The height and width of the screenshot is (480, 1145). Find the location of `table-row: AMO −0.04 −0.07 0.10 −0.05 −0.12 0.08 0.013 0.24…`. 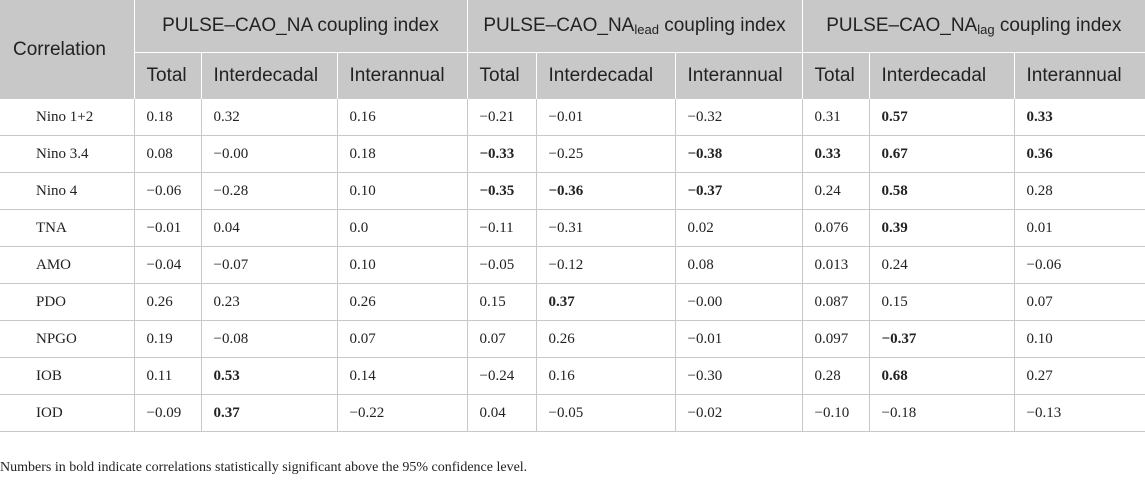

table-row: AMO −0.04 −0.07 0.10 −0.05 −0.12 0.08 0.013 0.24… is located at coordinates (572, 265).